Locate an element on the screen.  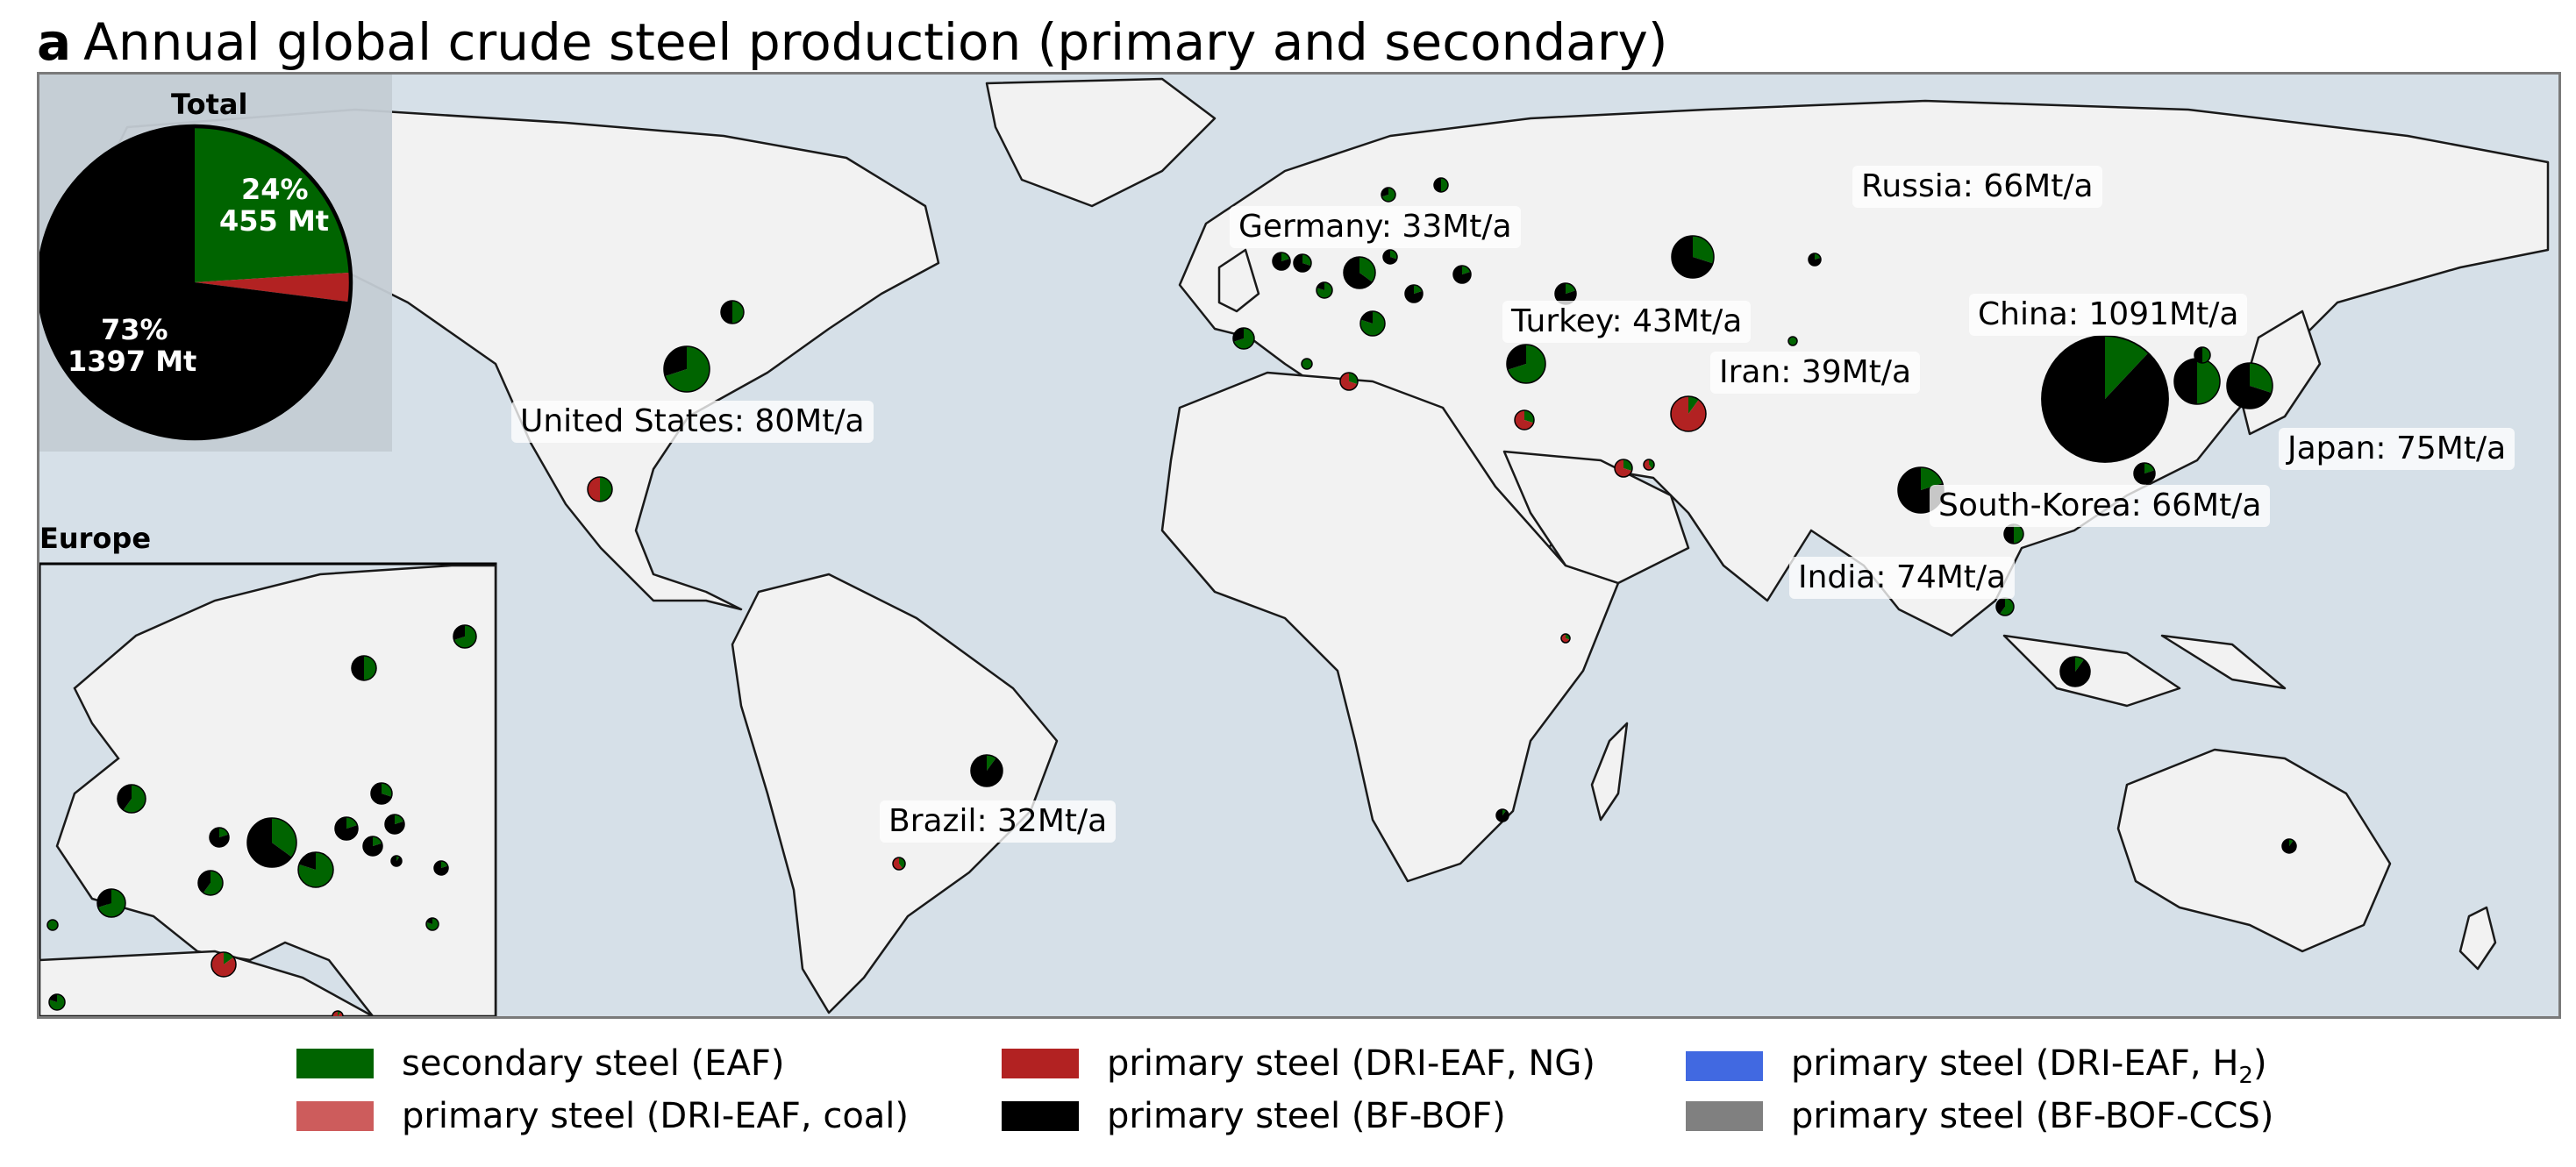
pie-turkey-outline is located at coordinates (1526, 364).